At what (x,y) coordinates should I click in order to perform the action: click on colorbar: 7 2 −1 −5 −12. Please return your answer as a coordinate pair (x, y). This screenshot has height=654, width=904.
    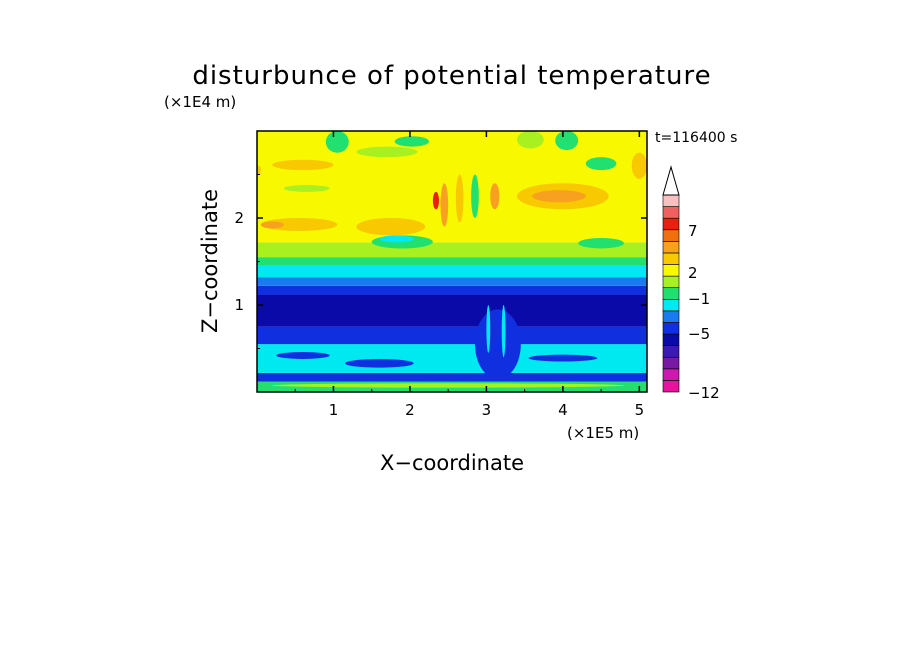
    Looking at the image, I should click on (691, 283).